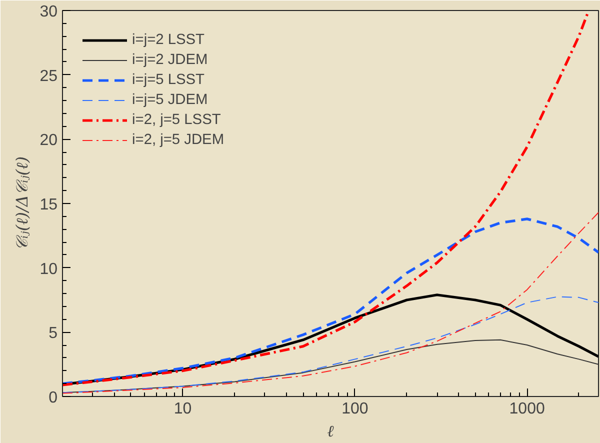 This screenshot has height=443, width=600. Describe the element at coordinates (49, 141) in the screenshot. I see `y-tick-label: 20` at that location.